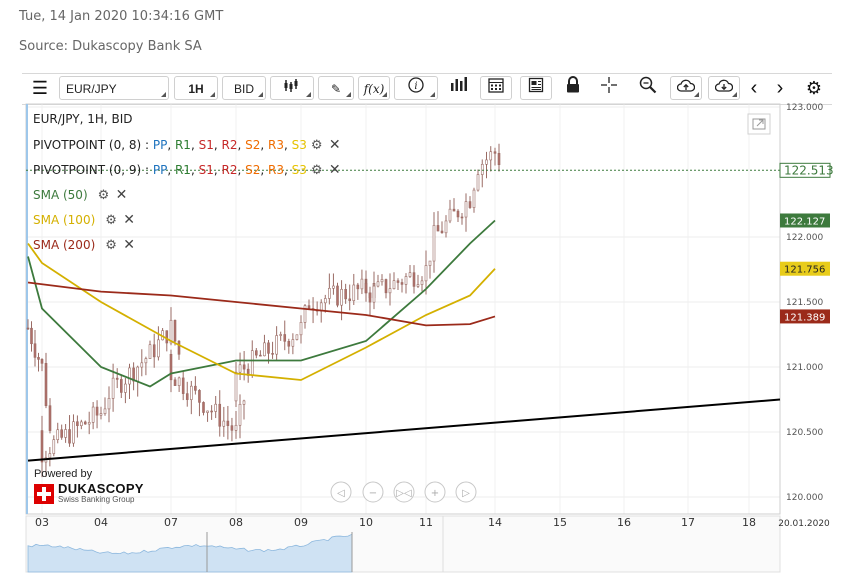  I want to click on pivot-label: PIVOTPOINT (0, 9), so click(87, 170).